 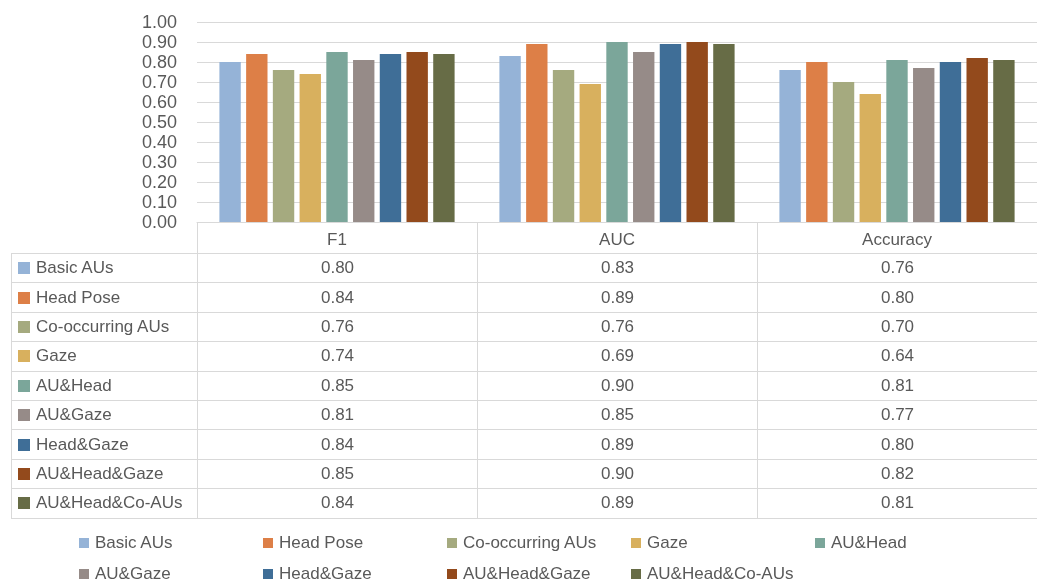 What do you see at coordinates (530, 542) in the screenshot?
I see `text: Co-occurring AUs` at bounding box center [530, 542].